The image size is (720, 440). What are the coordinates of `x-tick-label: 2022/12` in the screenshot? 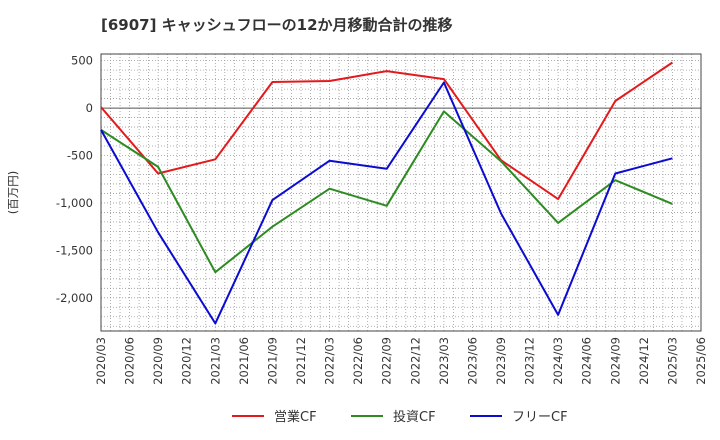 It's located at (415, 361).